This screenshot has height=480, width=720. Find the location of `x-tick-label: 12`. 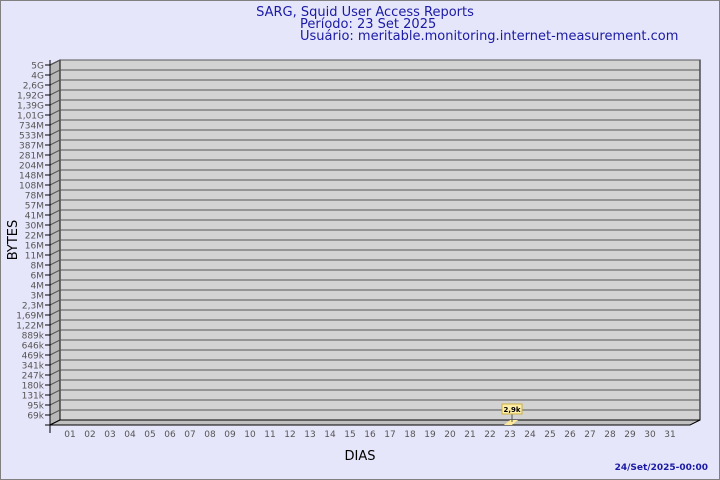

x-tick-label: 12 is located at coordinates (289, 435).